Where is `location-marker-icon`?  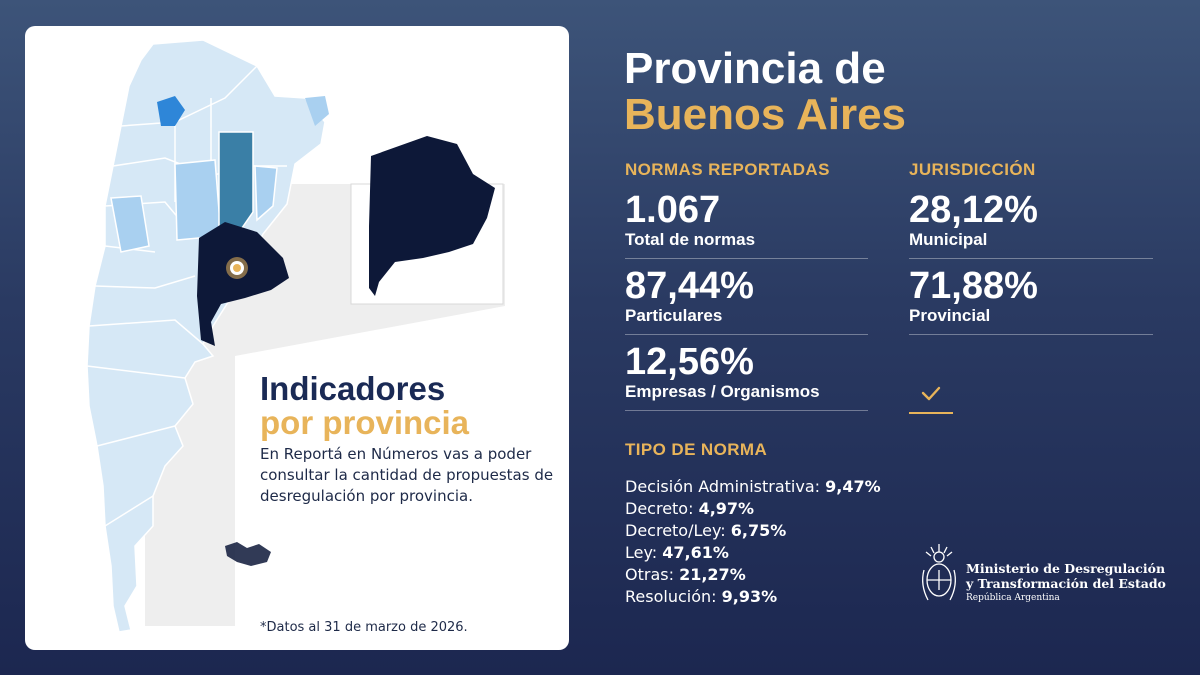 location-marker-icon is located at coordinates (237, 268).